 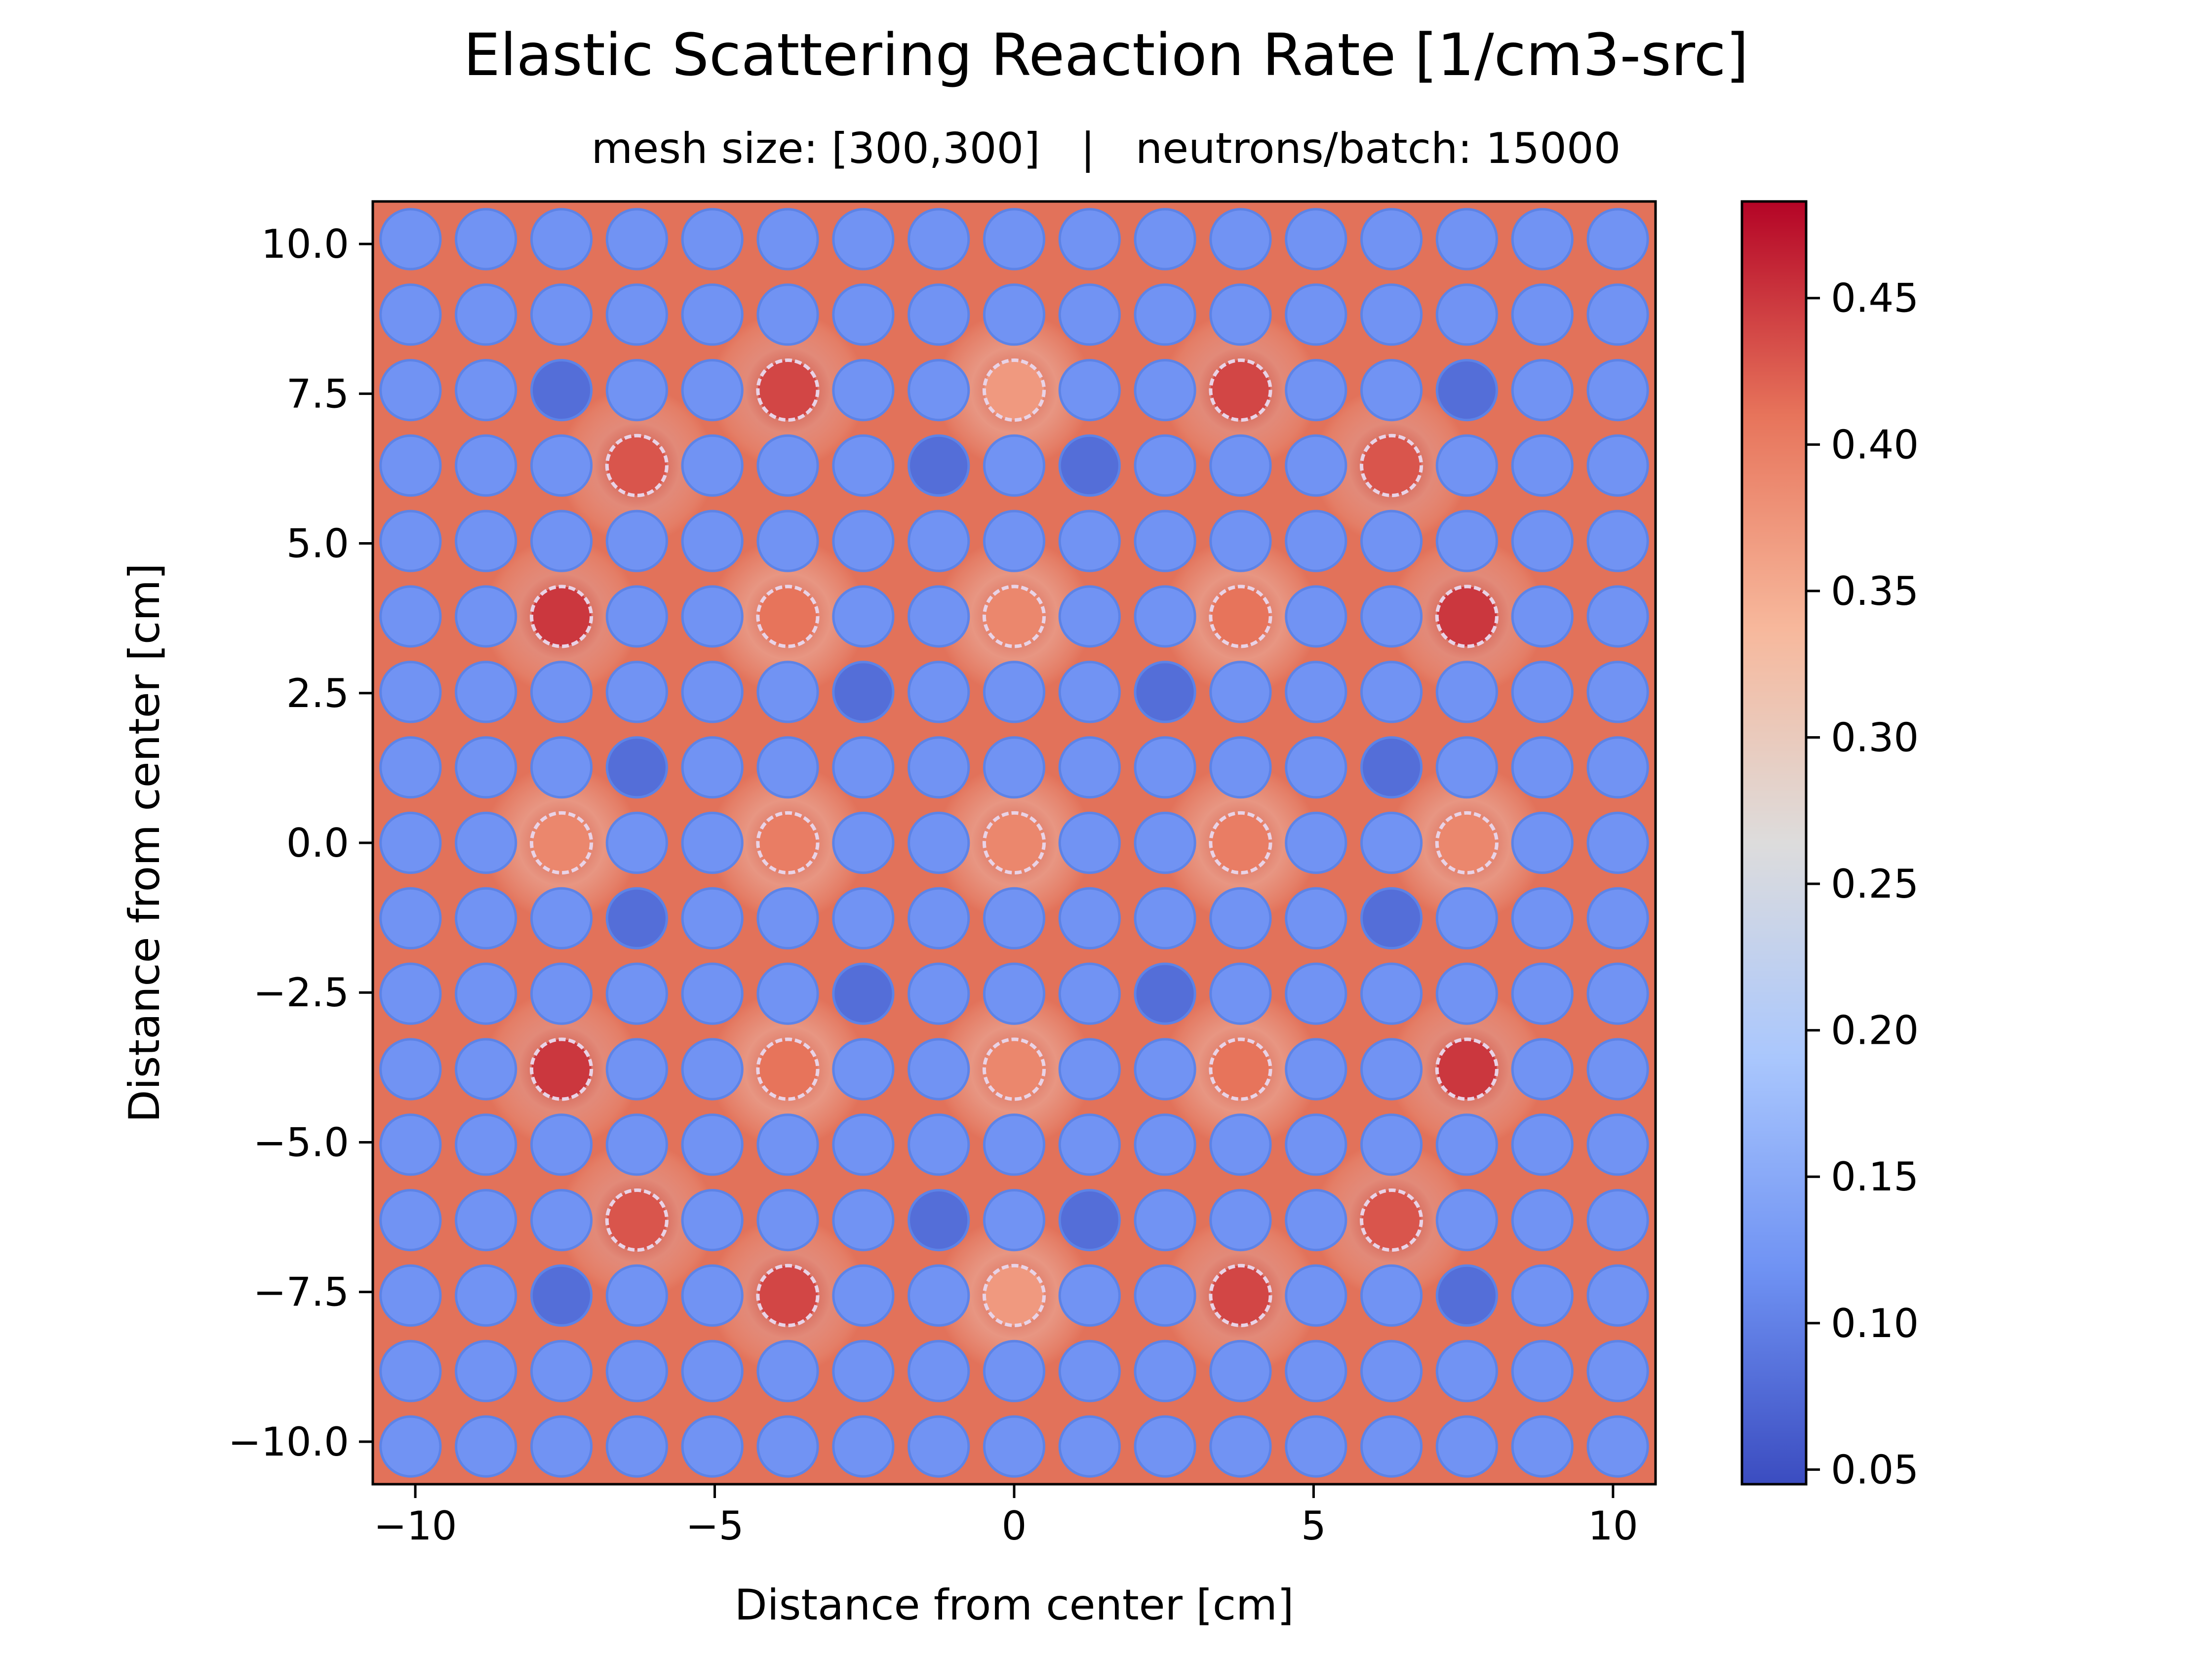 What do you see at coordinates (1875, 1470) in the screenshot?
I see `colorbar-tick-label: 0.05` at bounding box center [1875, 1470].